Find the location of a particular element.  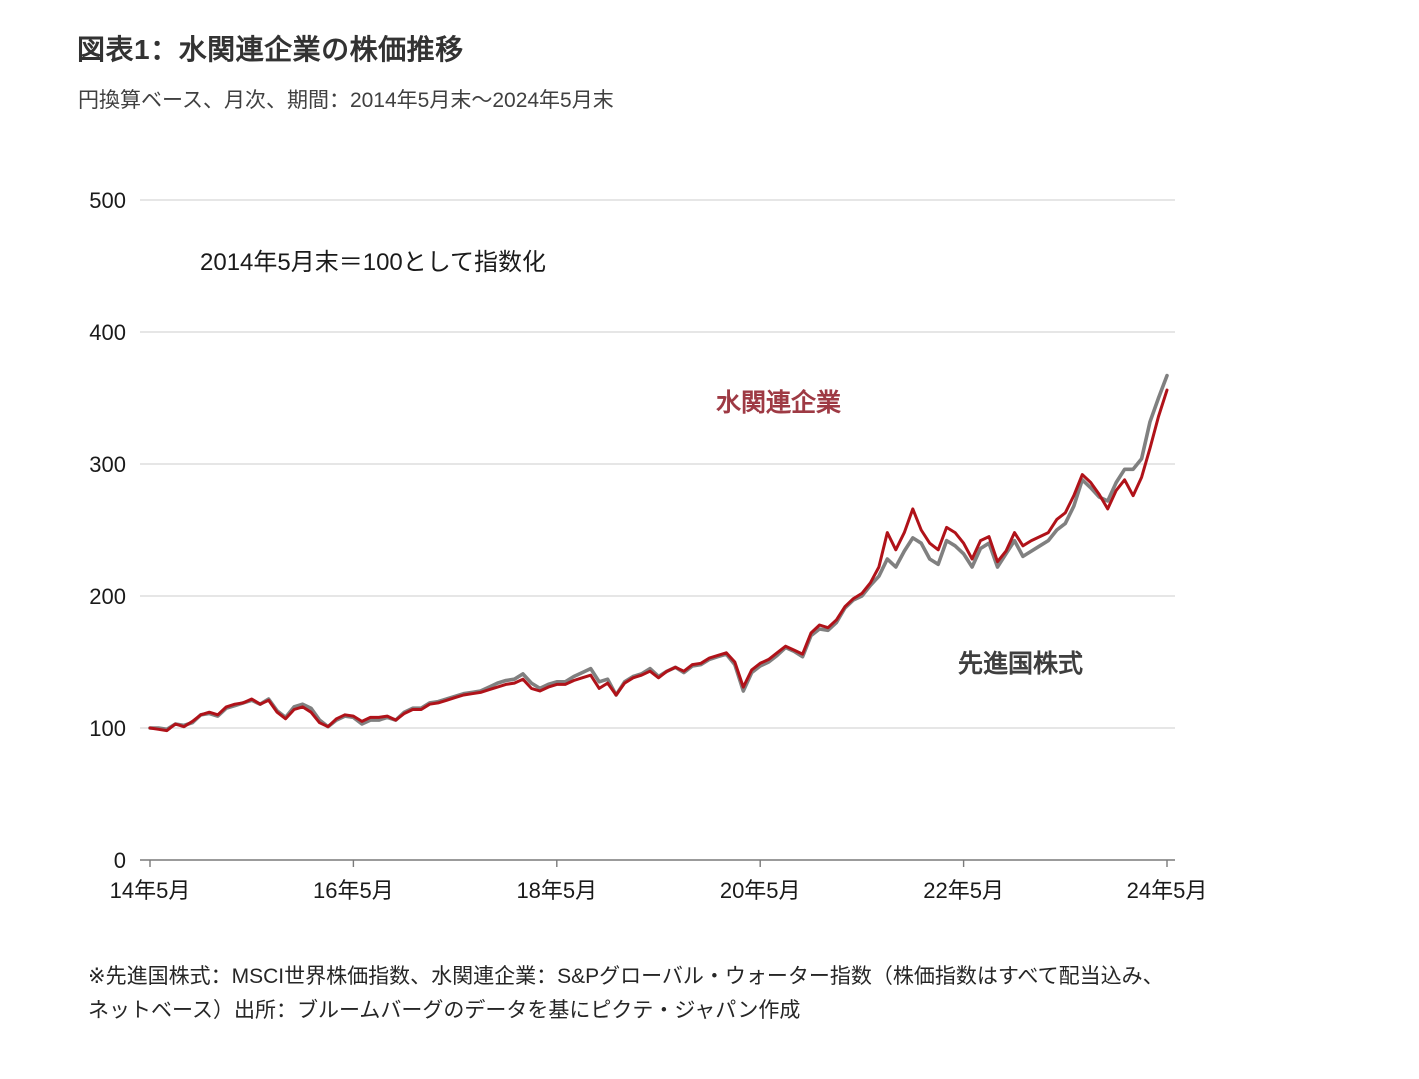

index-base-annotation: 2014年5月末＝100として指数化 is located at coordinates (373, 262).